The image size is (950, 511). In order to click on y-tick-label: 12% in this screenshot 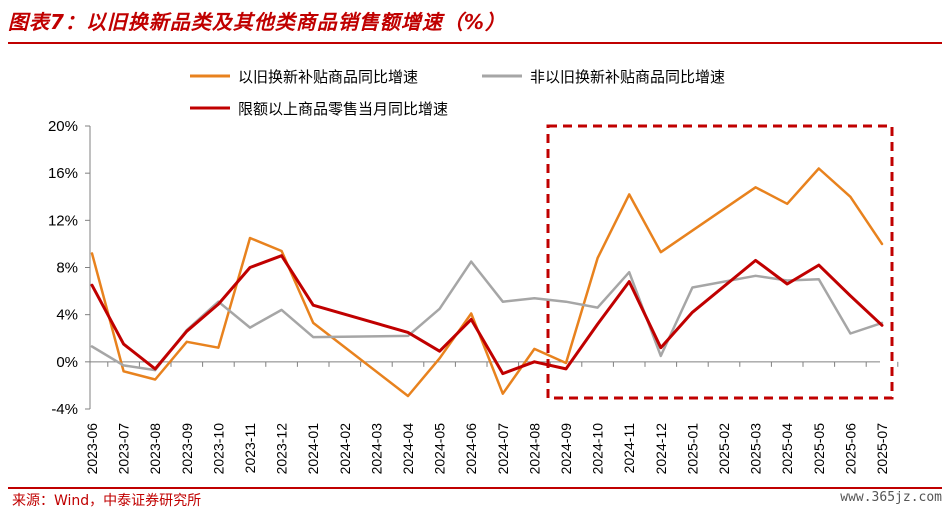, I will do `click(63, 220)`.